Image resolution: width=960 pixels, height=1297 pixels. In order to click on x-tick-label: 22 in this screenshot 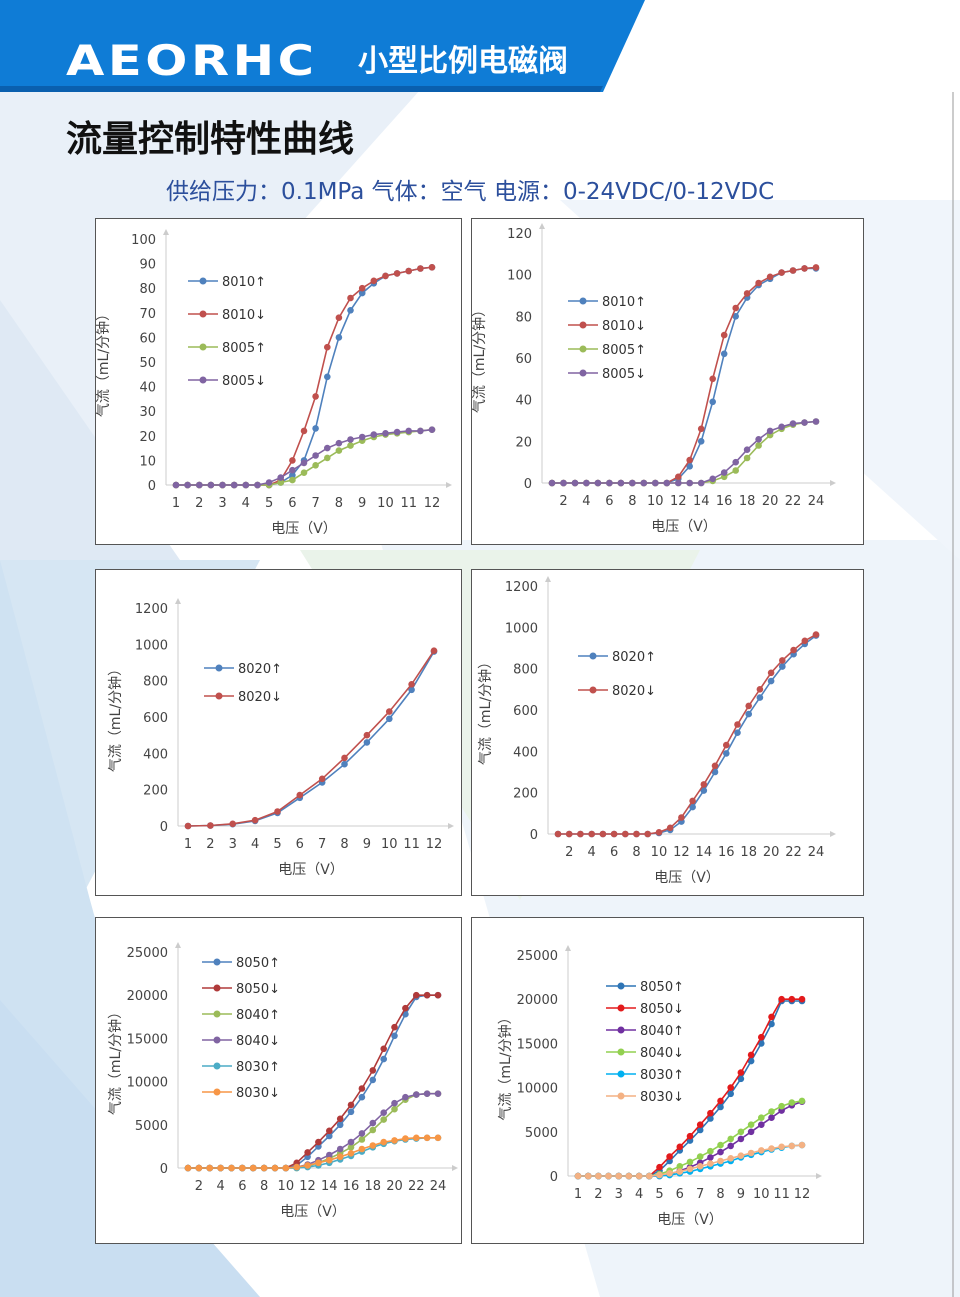, I will do `click(416, 1186)`.